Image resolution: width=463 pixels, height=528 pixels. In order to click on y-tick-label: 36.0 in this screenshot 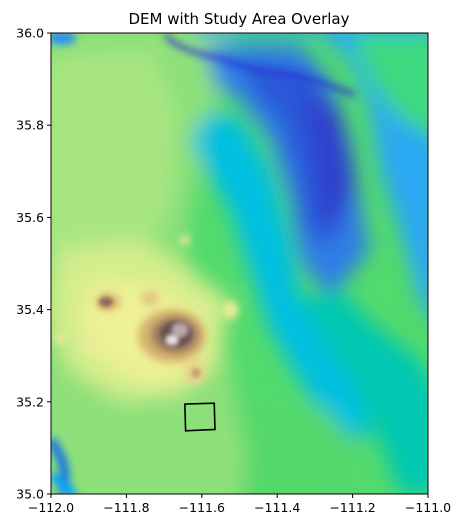, I will do `click(30, 33)`.